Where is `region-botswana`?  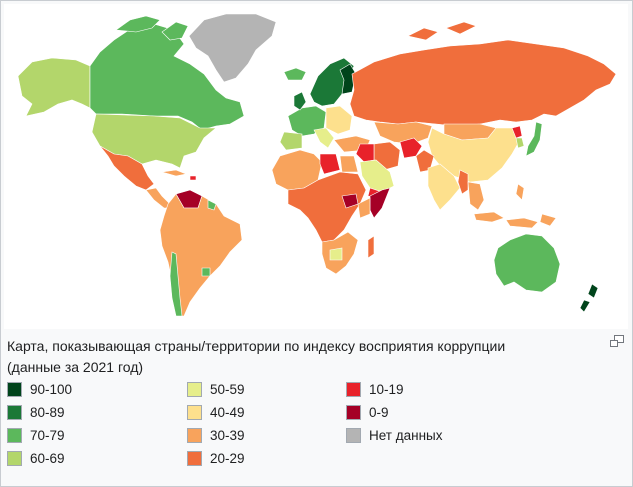 region-botswana is located at coordinates (336, 254).